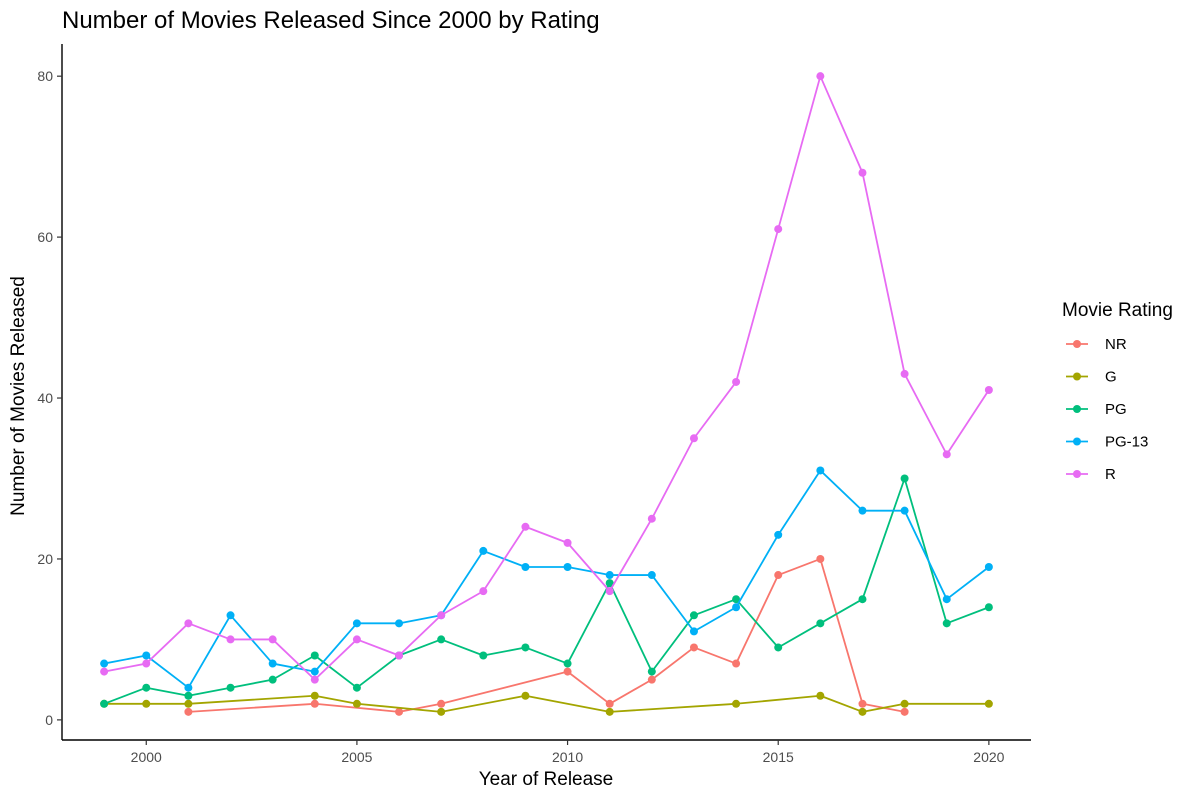 Image resolution: width=1200 pixels, height=800 pixels. I want to click on x-axis-title: Year of Release, so click(546, 779).